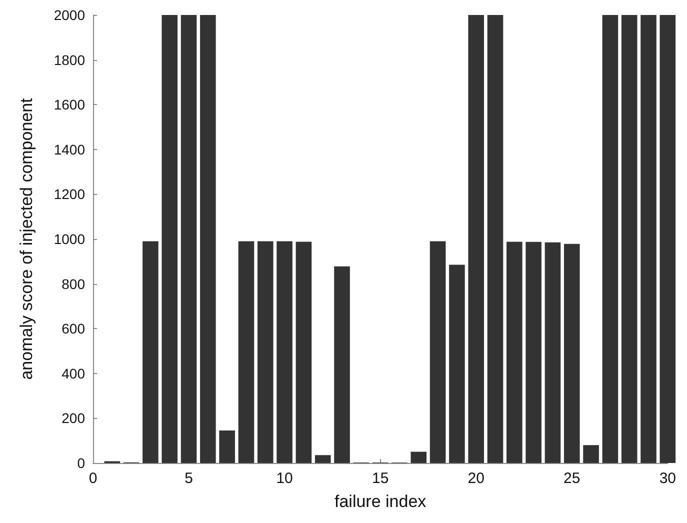 This screenshot has width=687, height=523. What do you see at coordinates (70, 60) in the screenshot?
I see `y-tick-label: 1800` at bounding box center [70, 60].